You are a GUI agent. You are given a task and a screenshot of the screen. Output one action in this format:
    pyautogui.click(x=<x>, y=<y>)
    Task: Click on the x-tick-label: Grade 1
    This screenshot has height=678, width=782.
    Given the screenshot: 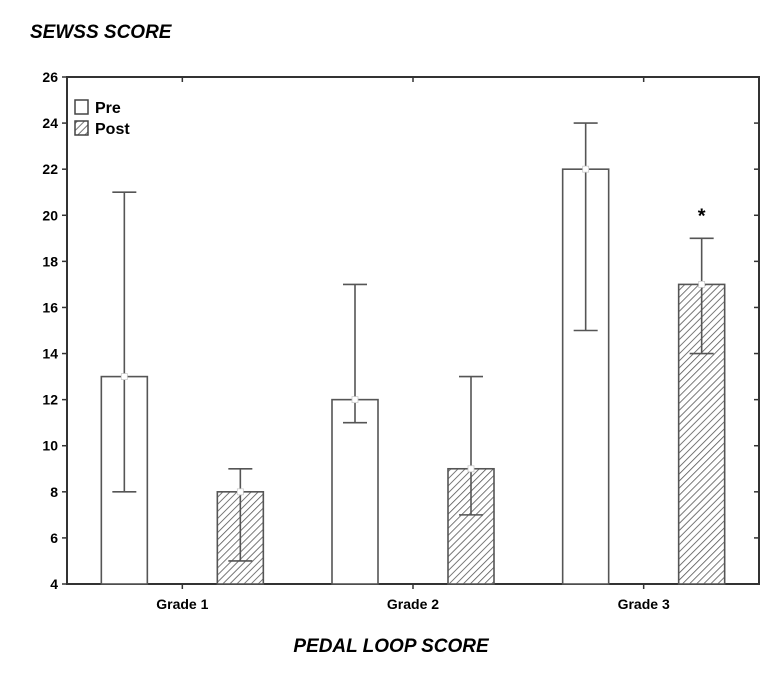 What is the action you would take?
    pyautogui.click(x=182, y=604)
    